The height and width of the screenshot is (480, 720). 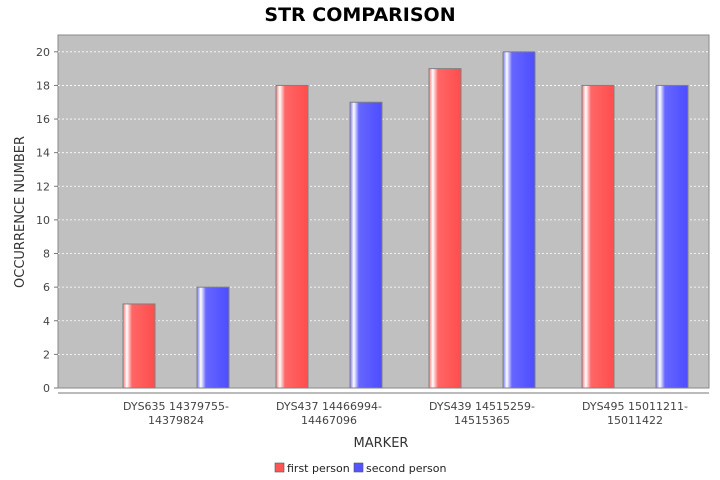 I want to click on y-tick-label: 14, so click(x=43, y=153).